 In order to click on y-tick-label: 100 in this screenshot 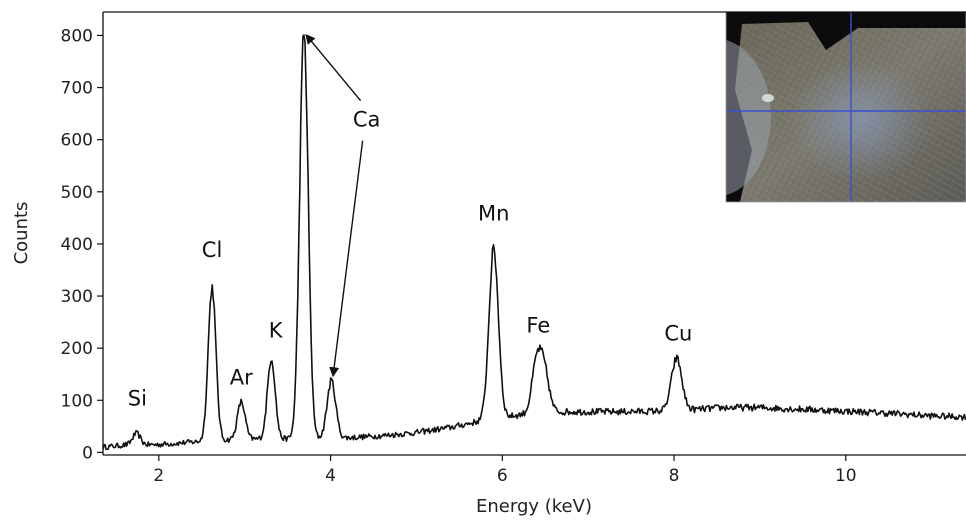, I will do `click(77, 401)`.